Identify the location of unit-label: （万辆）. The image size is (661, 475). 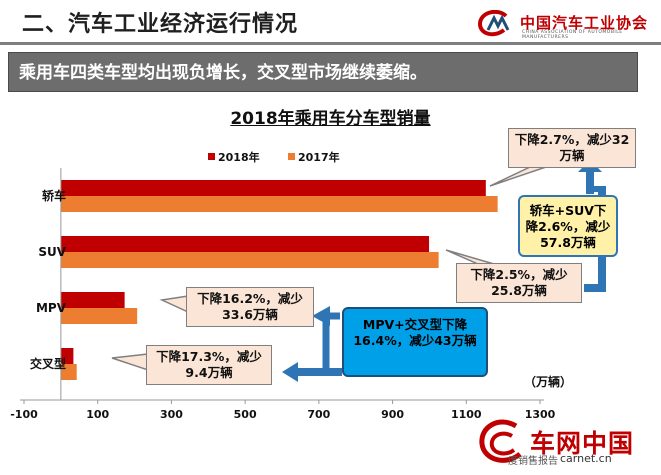
(548, 381).